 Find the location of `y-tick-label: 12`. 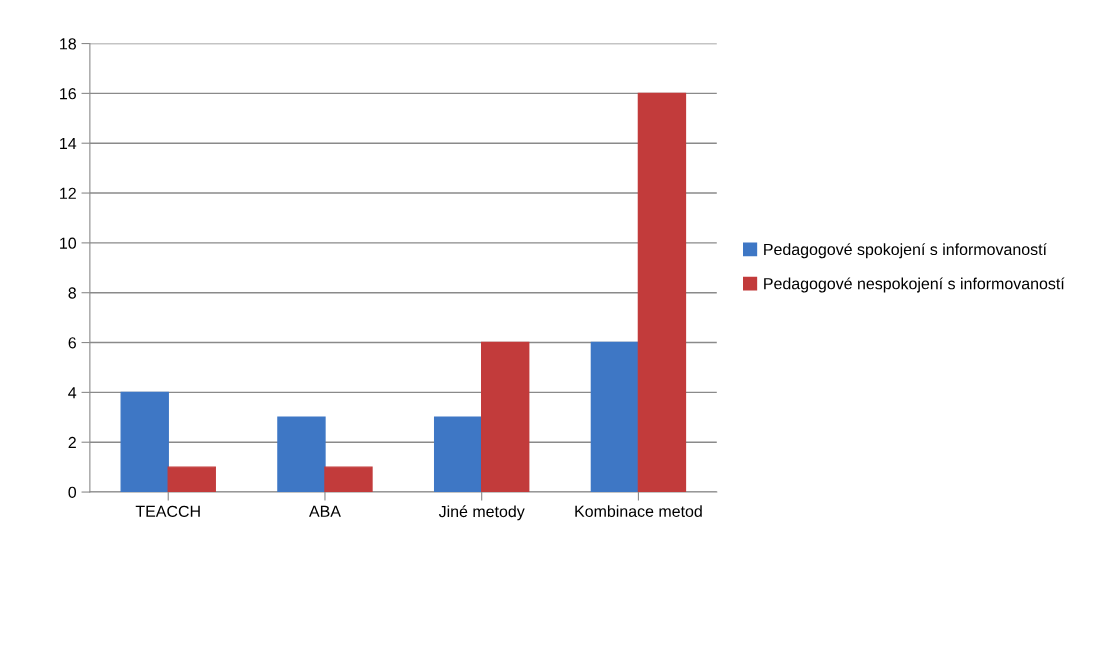

y-tick-label: 12 is located at coordinates (68, 193).